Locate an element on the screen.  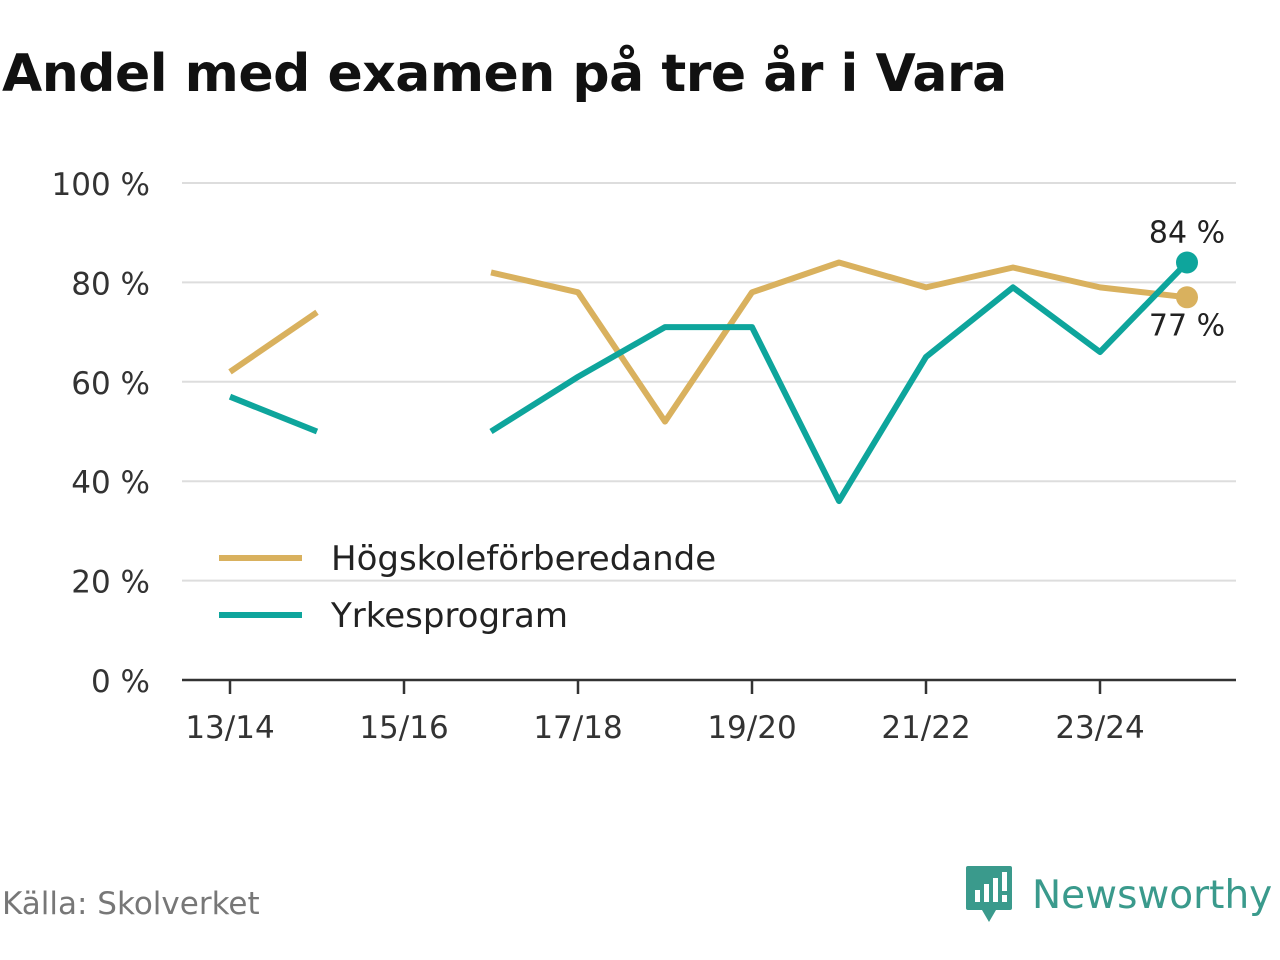
y-tick-label: 0 % is located at coordinates (120, 682).